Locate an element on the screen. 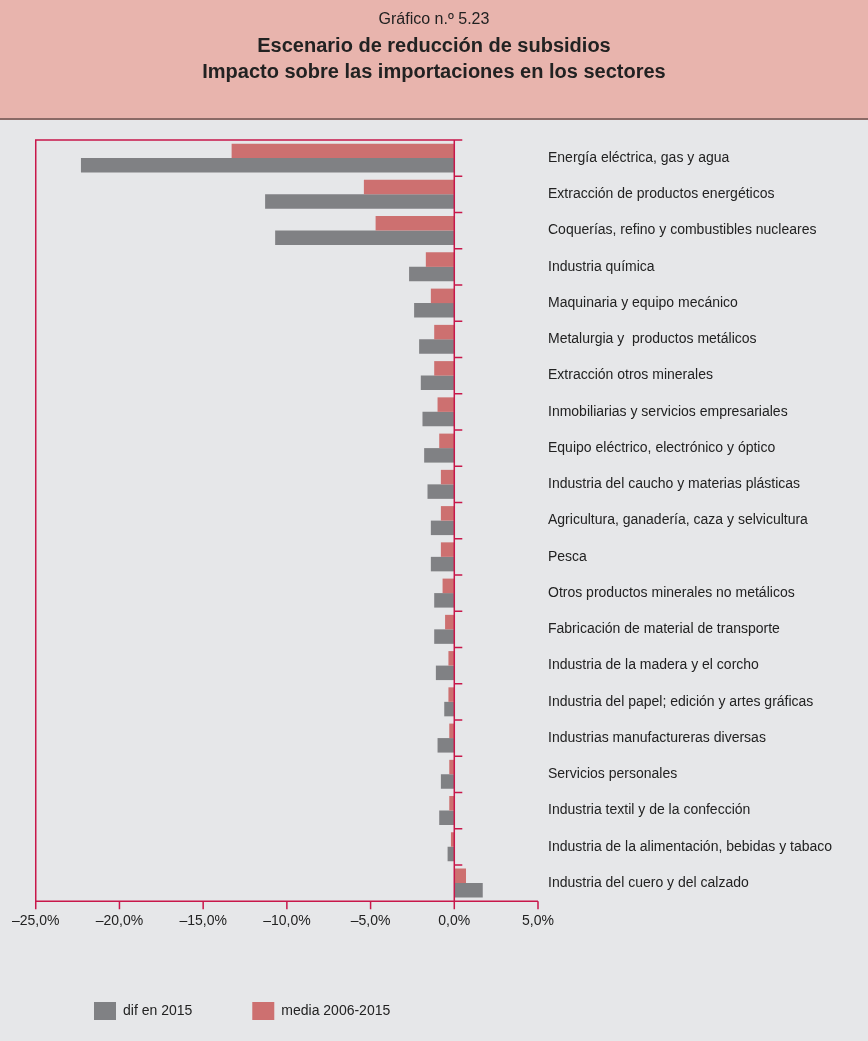 The image size is (868, 1041). y-tick-label: Servicios personales is located at coordinates (613, 773).